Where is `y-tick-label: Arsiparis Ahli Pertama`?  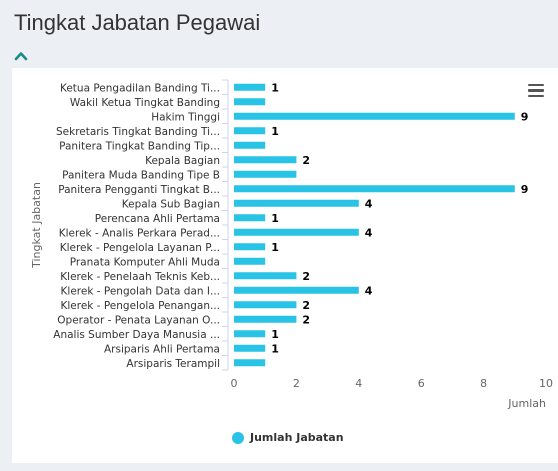 y-tick-label: Arsiparis Ahli Pertama is located at coordinates (162, 349).